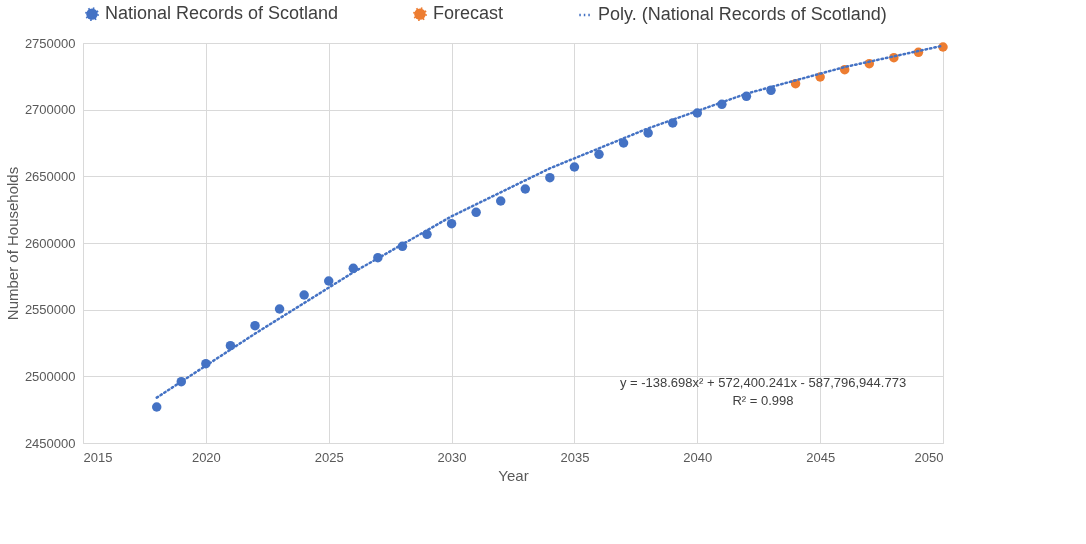 This screenshot has width=1086, height=544. Describe the element at coordinates (50, 443) in the screenshot. I see `y-tick-label: 2450000` at that location.